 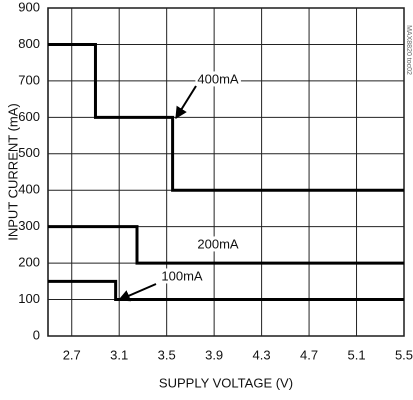 I want to click on x-tick-label: 3.9, so click(x=214, y=354).